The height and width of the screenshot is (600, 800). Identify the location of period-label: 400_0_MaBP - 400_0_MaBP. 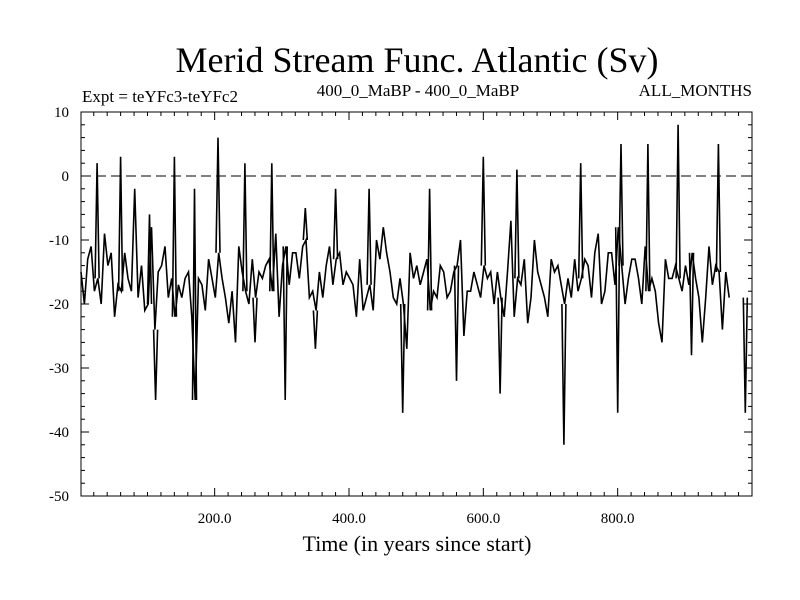
(418, 90).